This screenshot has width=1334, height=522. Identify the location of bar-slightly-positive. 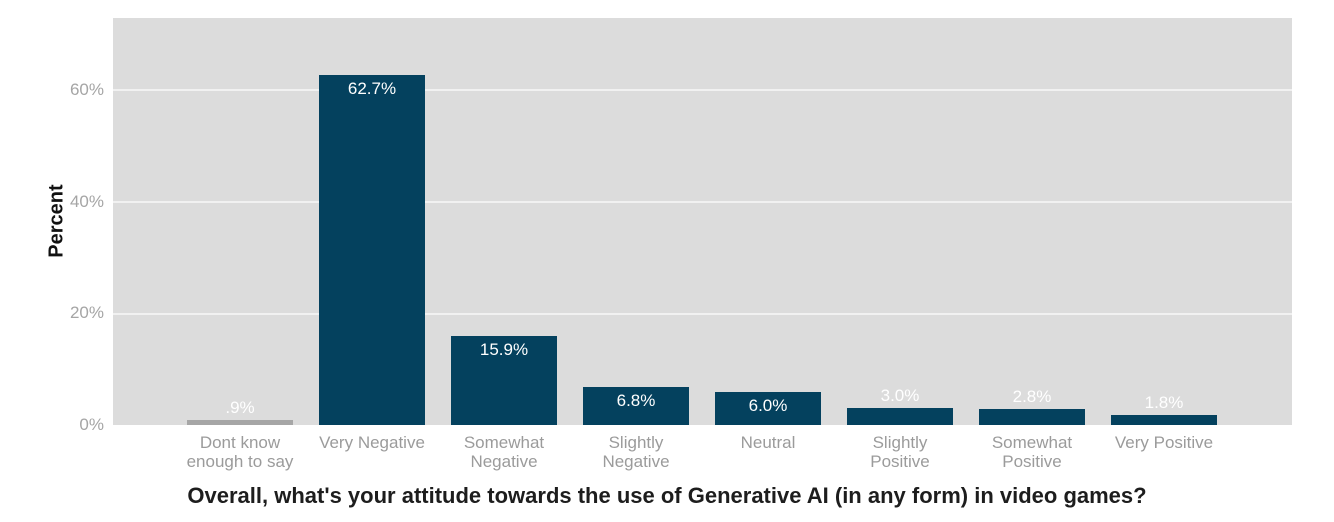
(900, 416).